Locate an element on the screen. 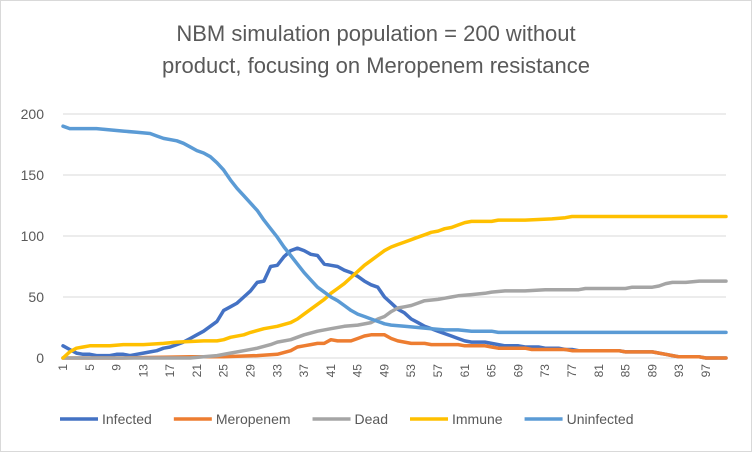 The height and width of the screenshot is (452, 752). y-tick-label-200: 200 is located at coordinates (33, 114).